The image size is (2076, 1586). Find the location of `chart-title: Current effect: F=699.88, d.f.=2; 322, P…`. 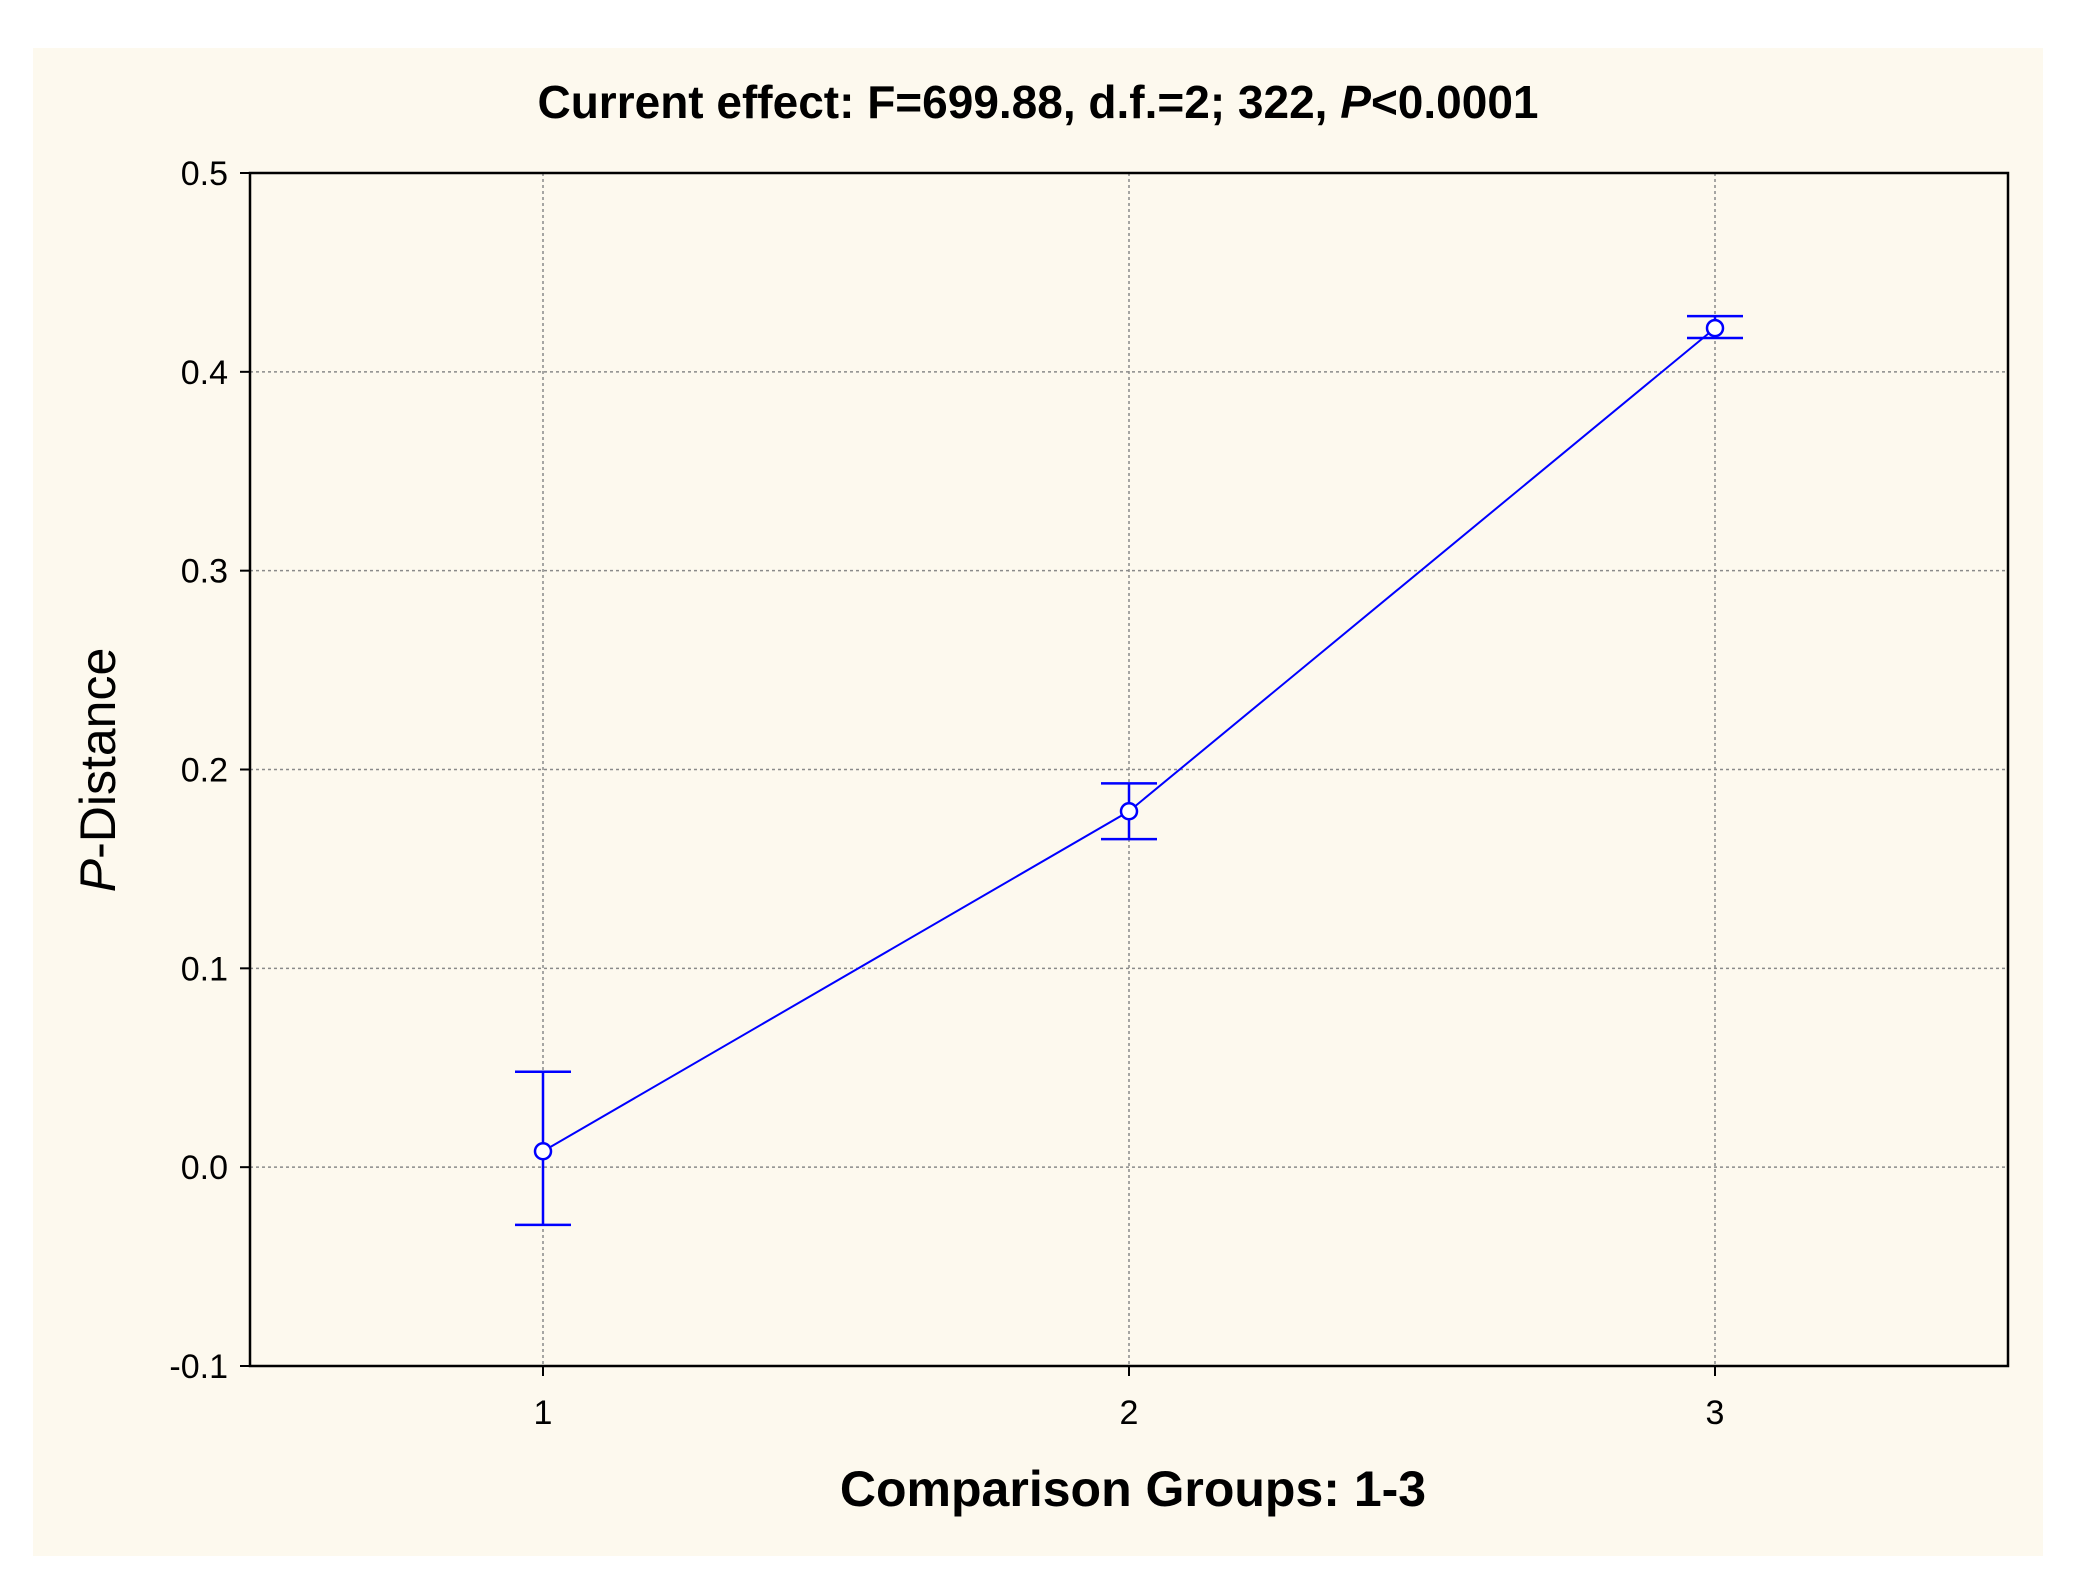

chart-title: Current effect: F=699.88, d.f.=2; 322, P… is located at coordinates (1037, 102).